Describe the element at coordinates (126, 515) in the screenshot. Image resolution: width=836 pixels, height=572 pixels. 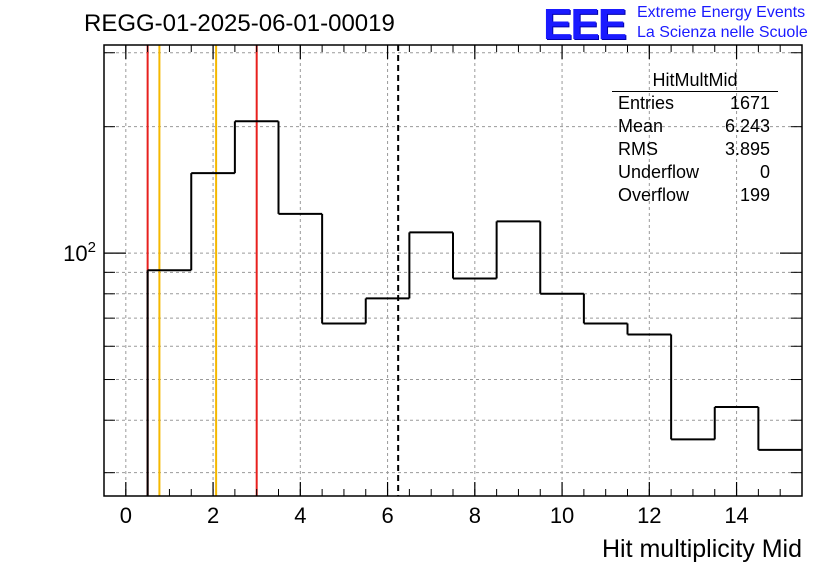
I see `x-tick-label: 0` at that location.